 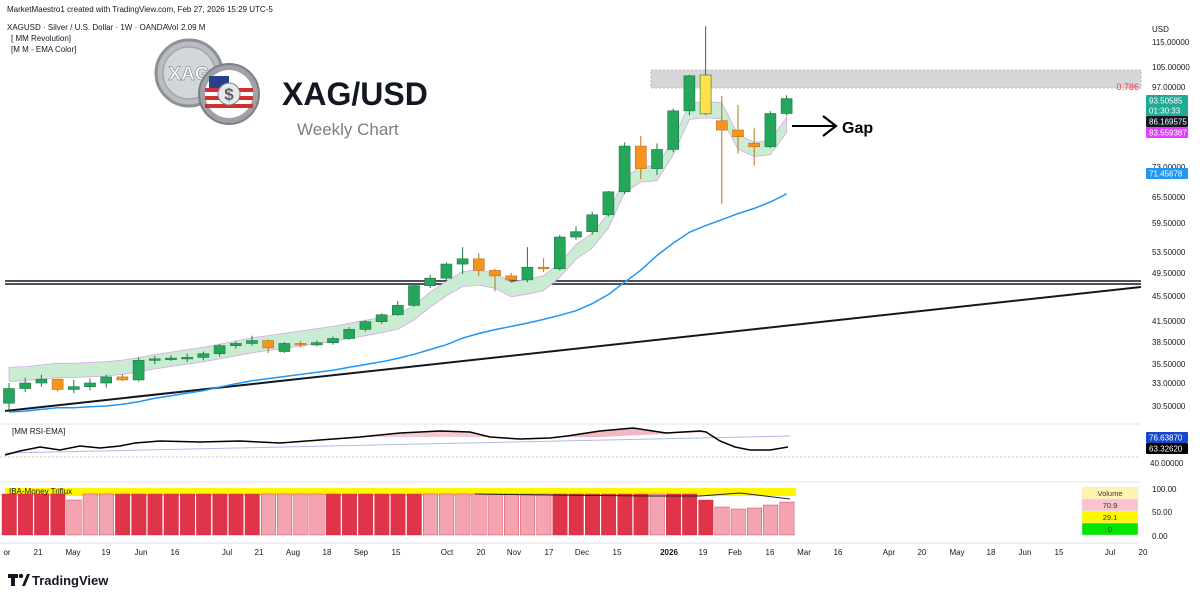 What do you see at coordinates (398, 514) in the screenshot?
I see `triflux-bars` at bounding box center [398, 514].